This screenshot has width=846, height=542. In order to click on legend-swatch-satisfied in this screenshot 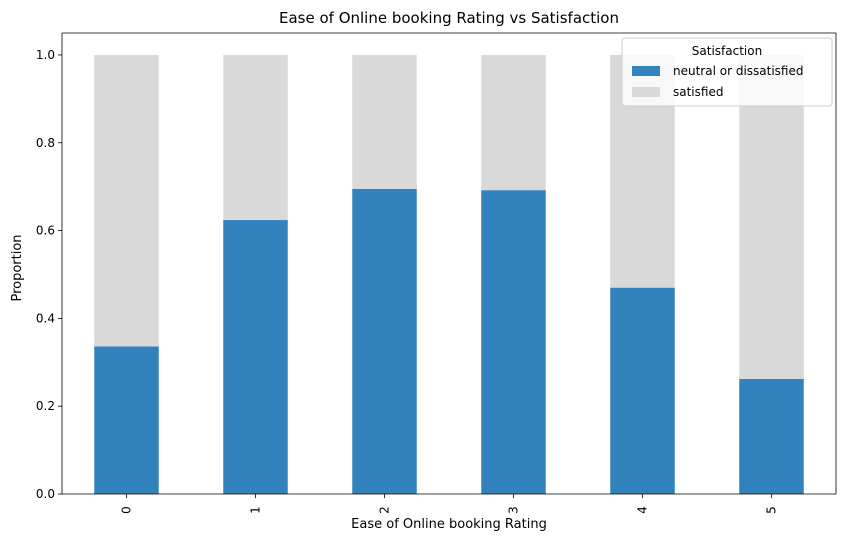, I will do `click(646, 92)`.